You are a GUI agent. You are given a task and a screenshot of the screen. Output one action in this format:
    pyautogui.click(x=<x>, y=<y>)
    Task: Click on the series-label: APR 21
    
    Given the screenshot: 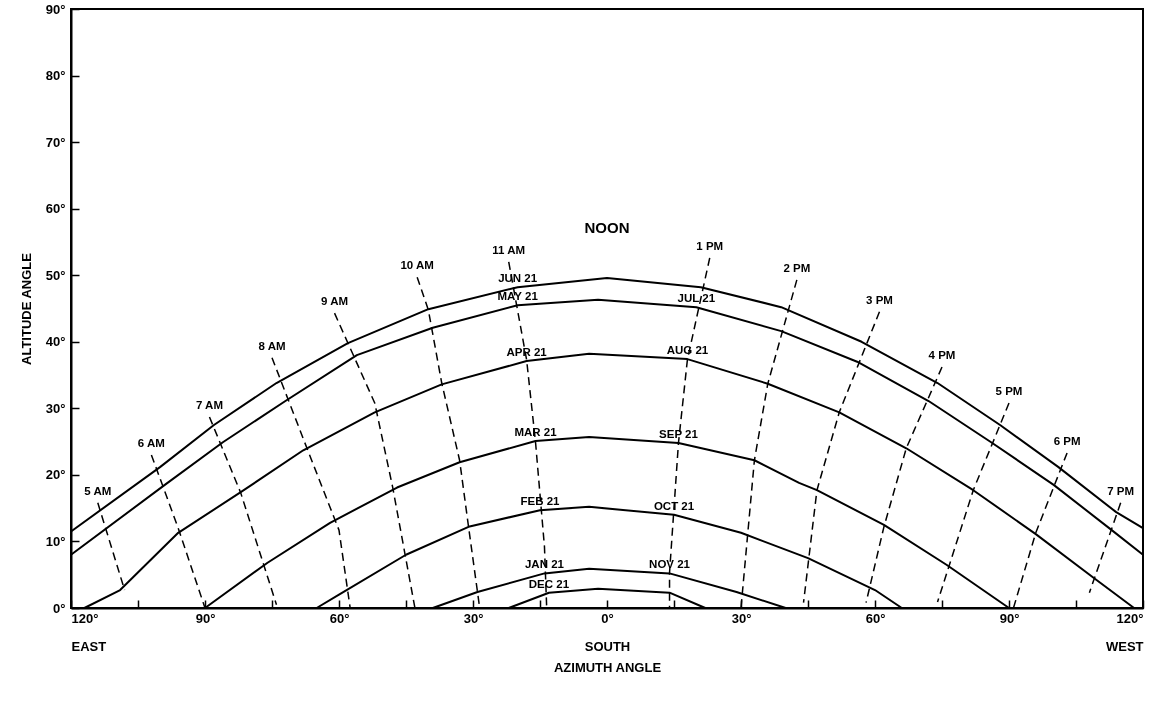 What is the action you would take?
    pyautogui.click(x=527, y=352)
    